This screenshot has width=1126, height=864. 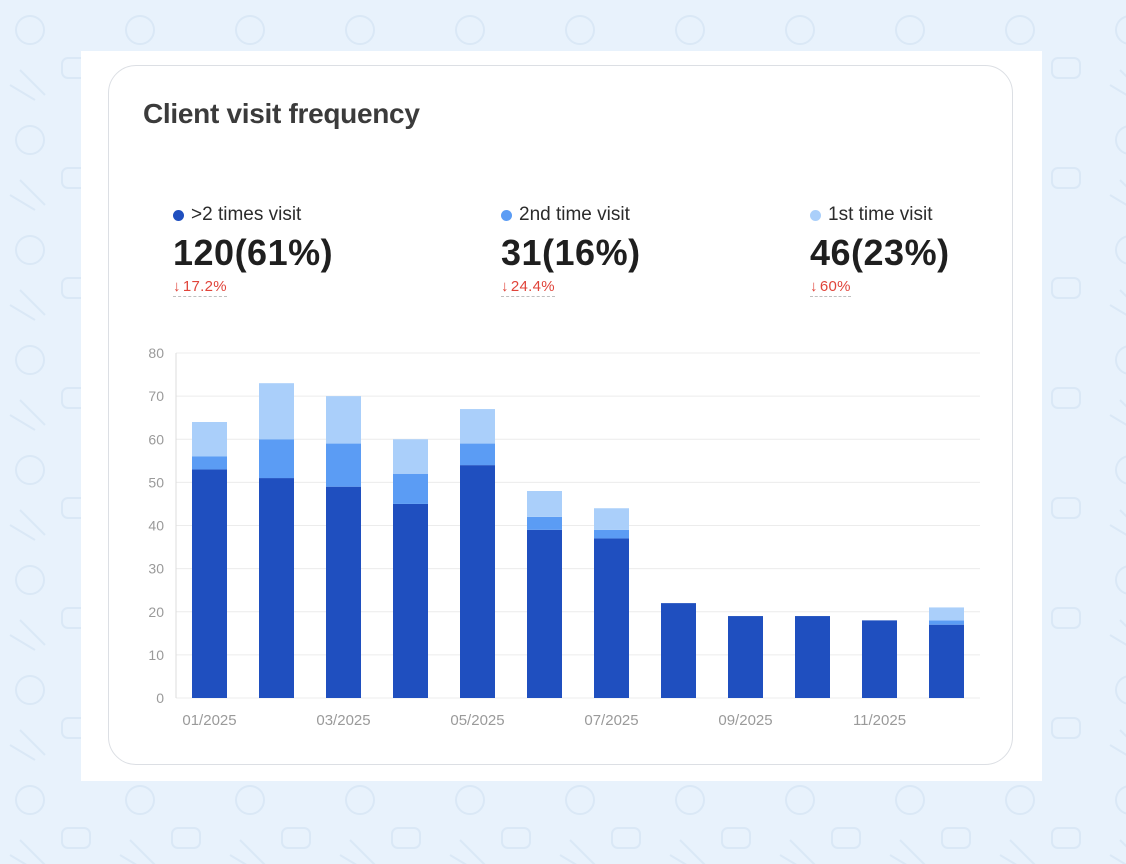 I want to click on x-tick-label: 11/2025, so click(x=879, y=720).